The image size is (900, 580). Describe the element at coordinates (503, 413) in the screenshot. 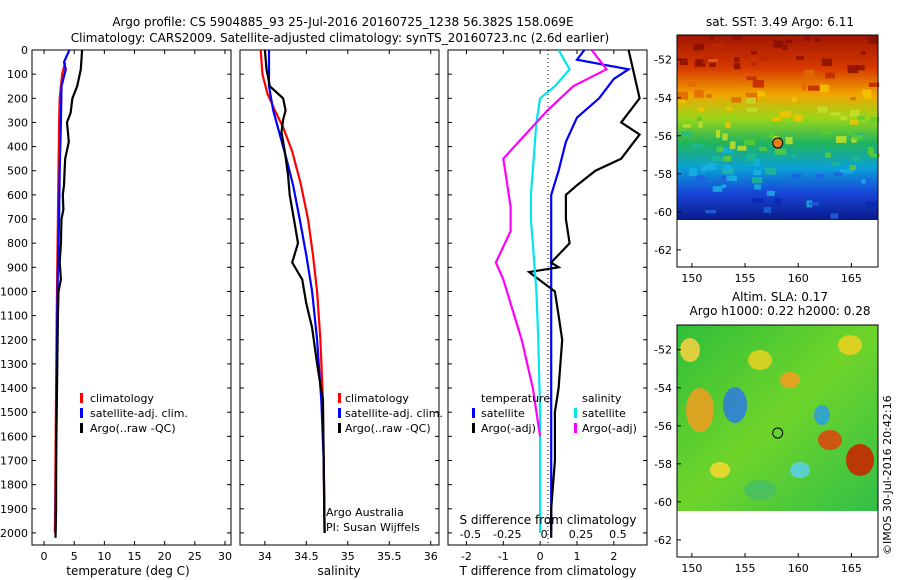

I see `legend-label-t-satellite: satellite` at that location.